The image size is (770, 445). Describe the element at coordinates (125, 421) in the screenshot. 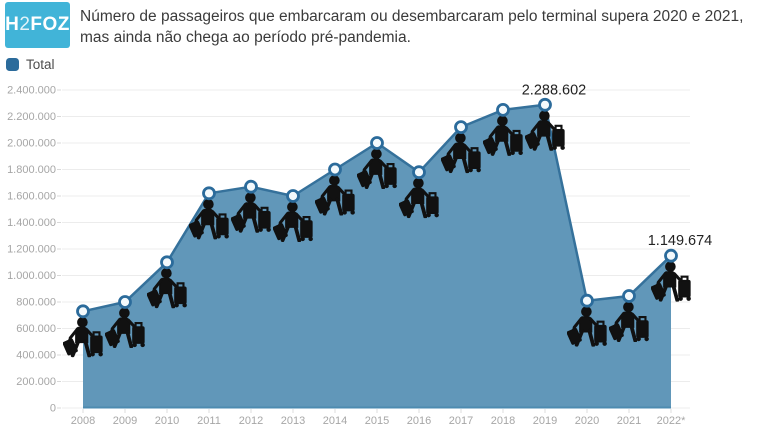

I see `x-axis-label: 2009` at that location.